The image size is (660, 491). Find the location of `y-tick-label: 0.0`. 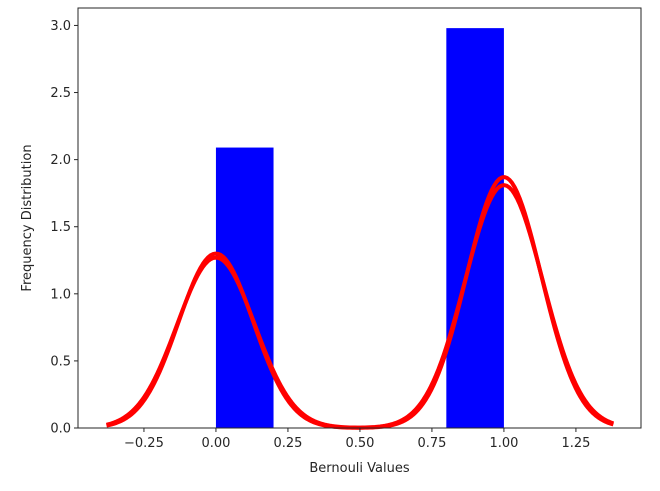

y-tick-label: 0.0 is located at coordinates (60, 429).